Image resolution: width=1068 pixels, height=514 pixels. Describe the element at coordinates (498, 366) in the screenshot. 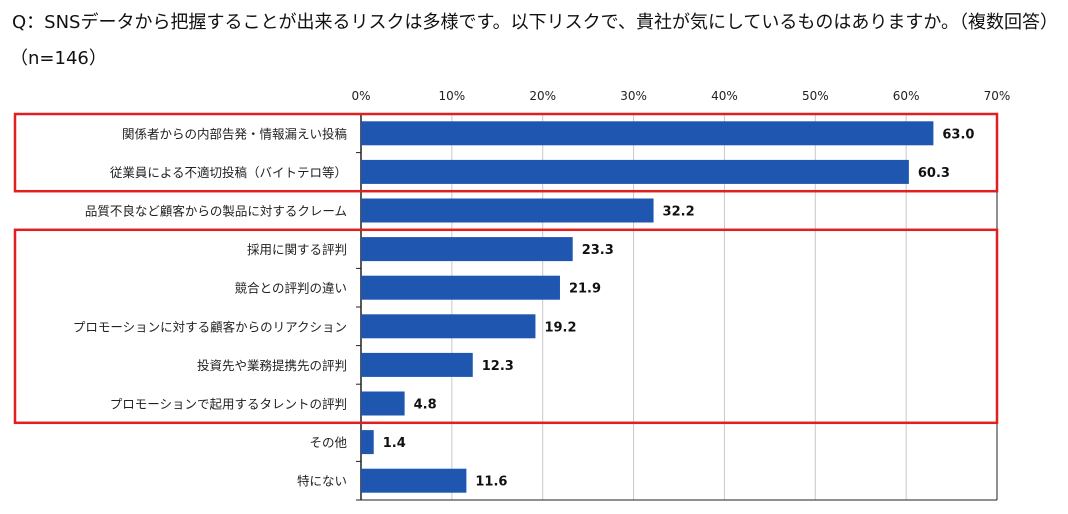

I see `data-label: 12.3` at that location.